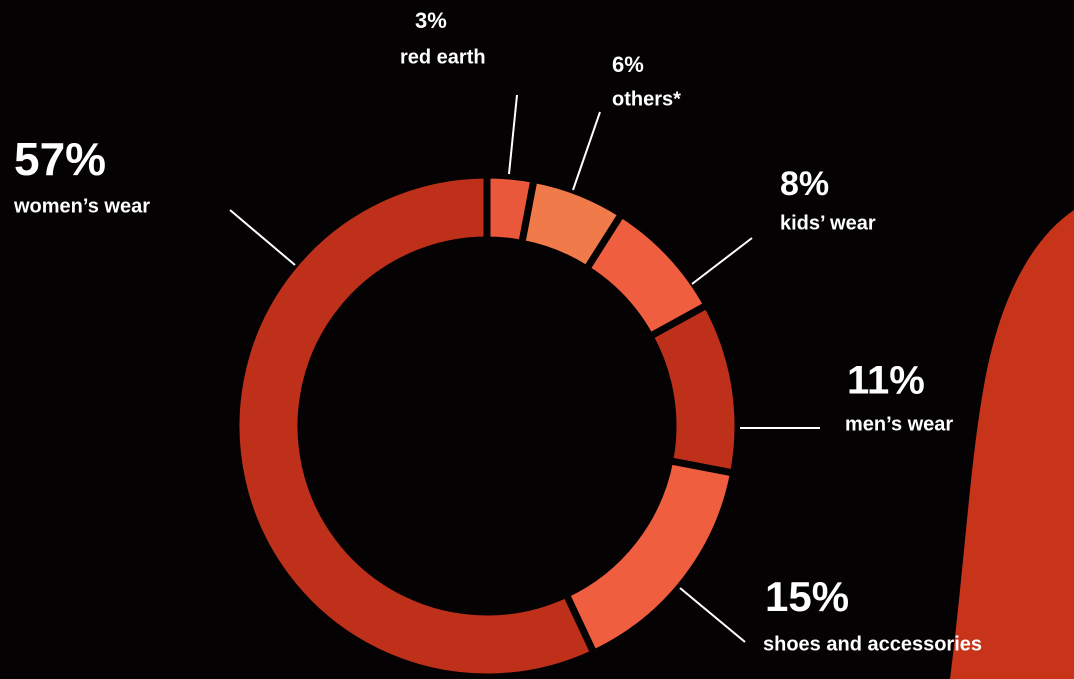 The width and height of the screenshot is (1074, 679). What do you see at coordinates (628, 64) in the screenshot?
I see `value-label: 6%` at bounding box center [628, 64].